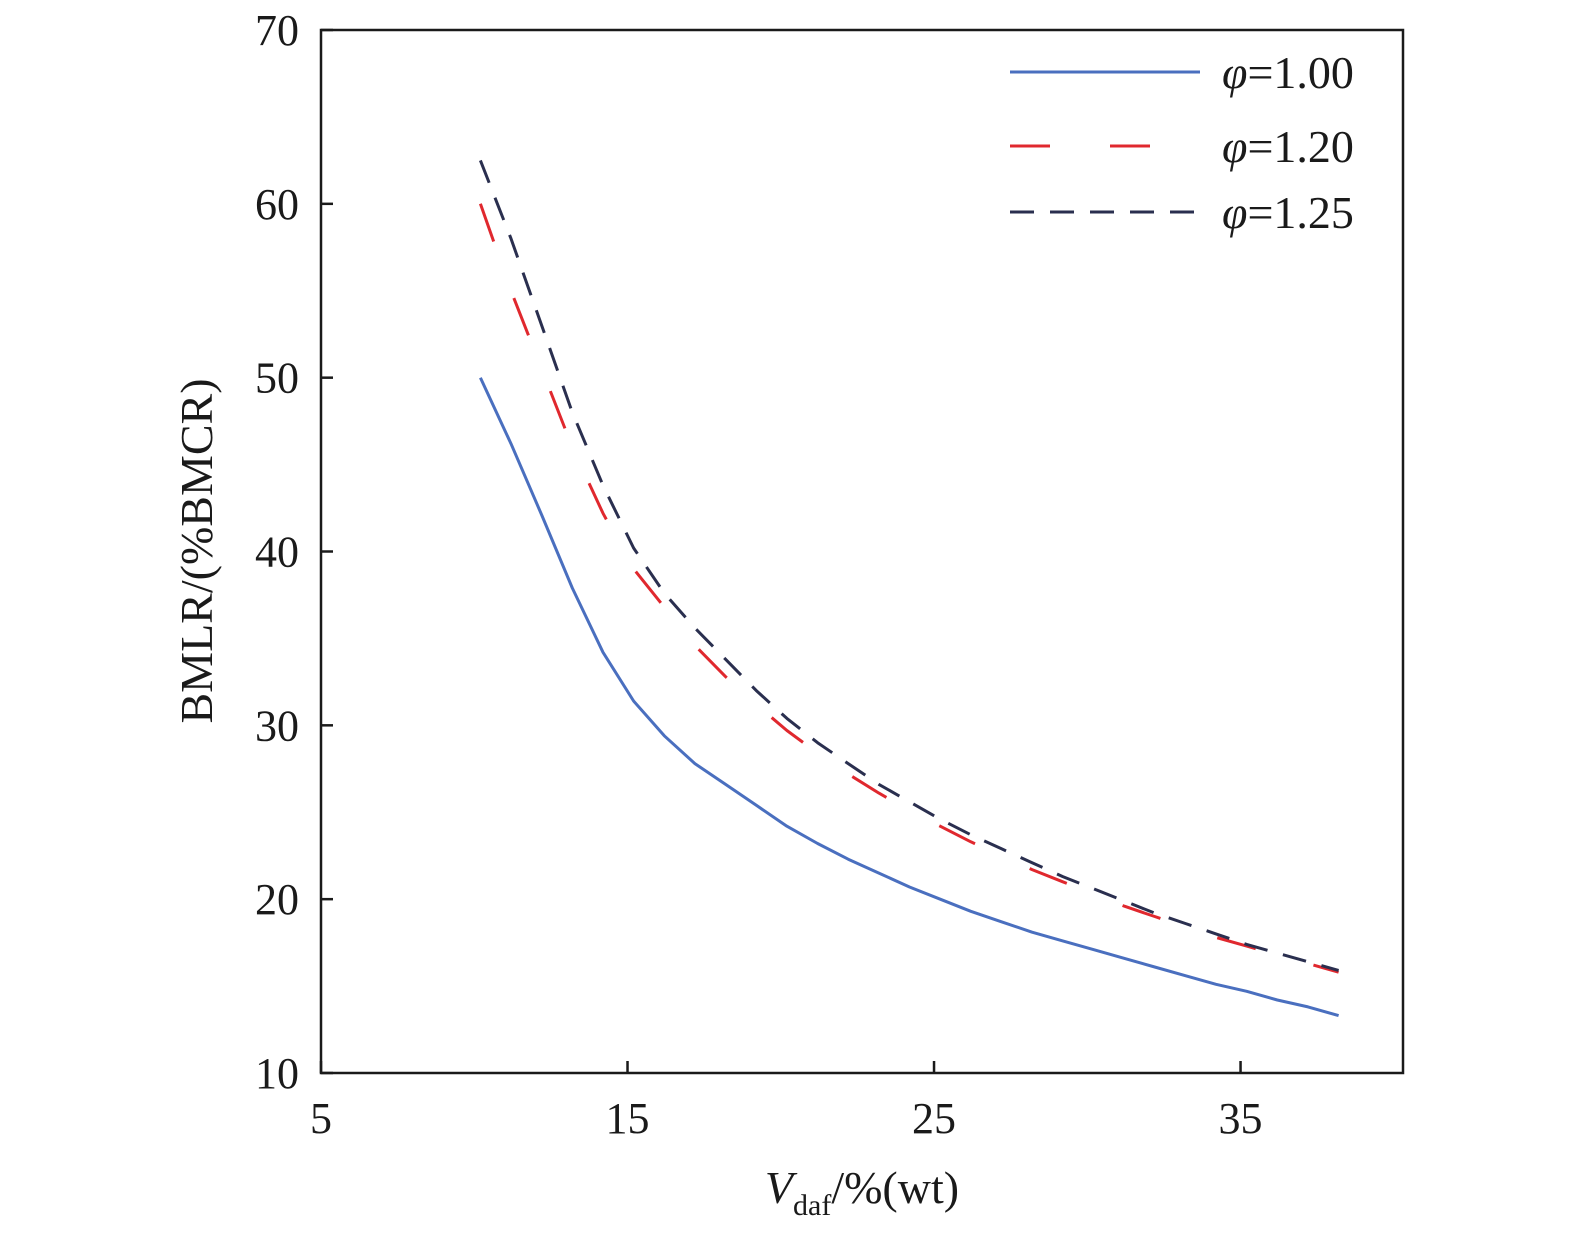  I want to click on y-tick-label: 40, so click(277, 552).